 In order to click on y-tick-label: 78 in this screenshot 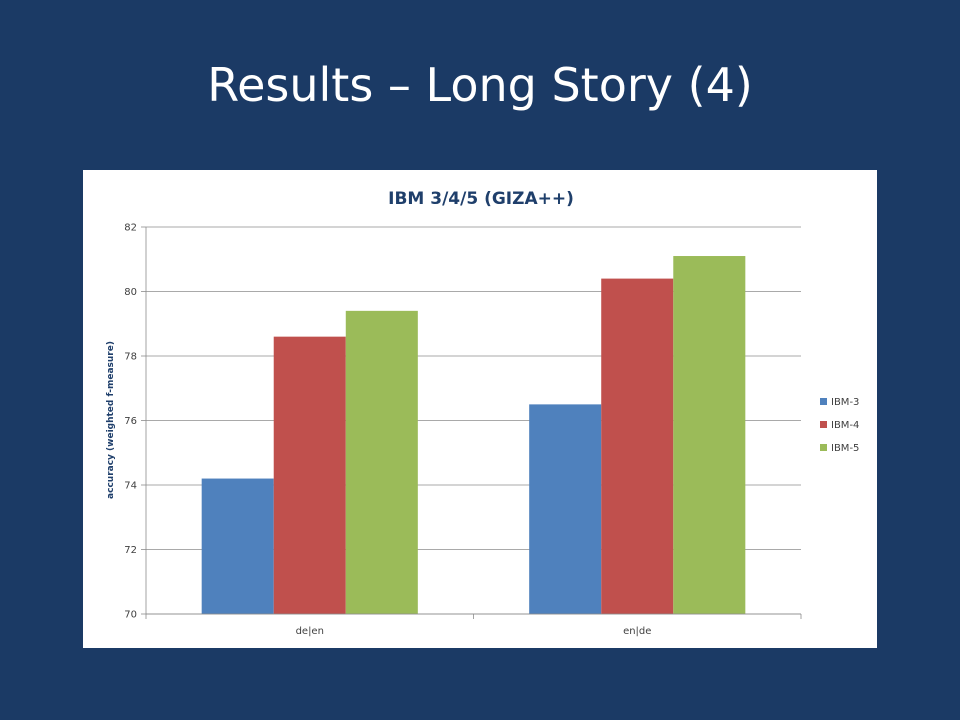, I will do `click(130, 357)`.